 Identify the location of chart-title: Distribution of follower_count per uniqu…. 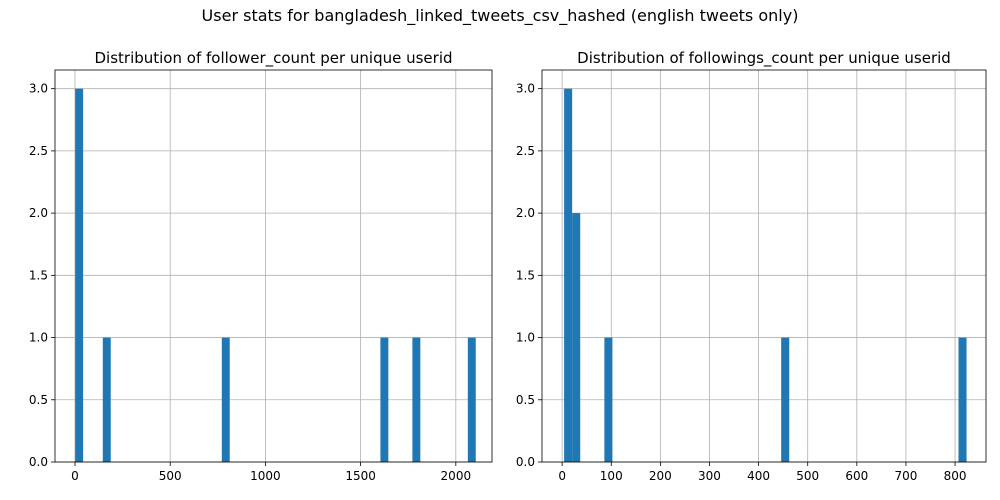
(273, 58).